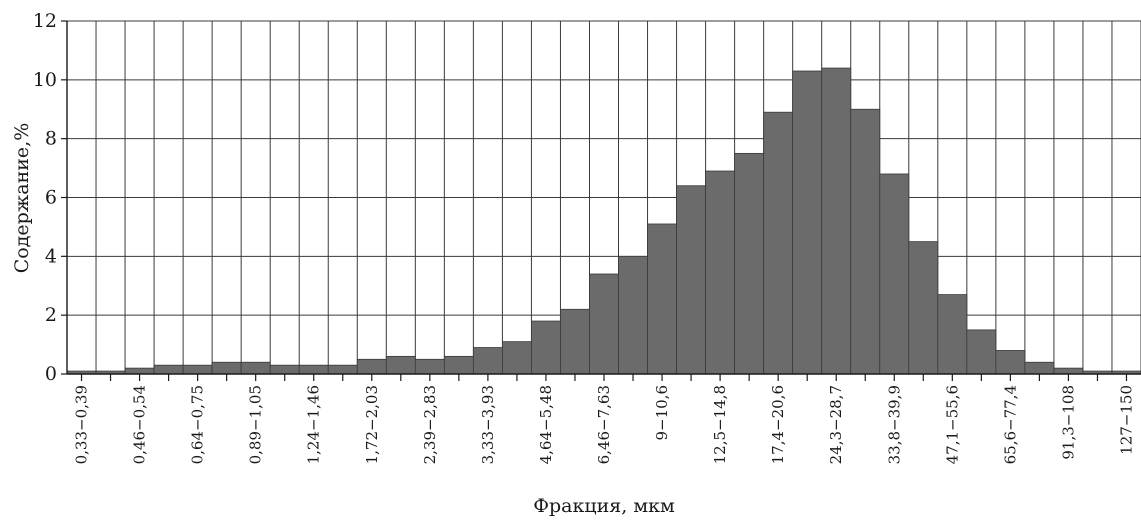  What do you see at coordinates (720, 424) in the screenshot?
I see `x-tick-label: 12,5−14,8` at bounding box center [720, 424].